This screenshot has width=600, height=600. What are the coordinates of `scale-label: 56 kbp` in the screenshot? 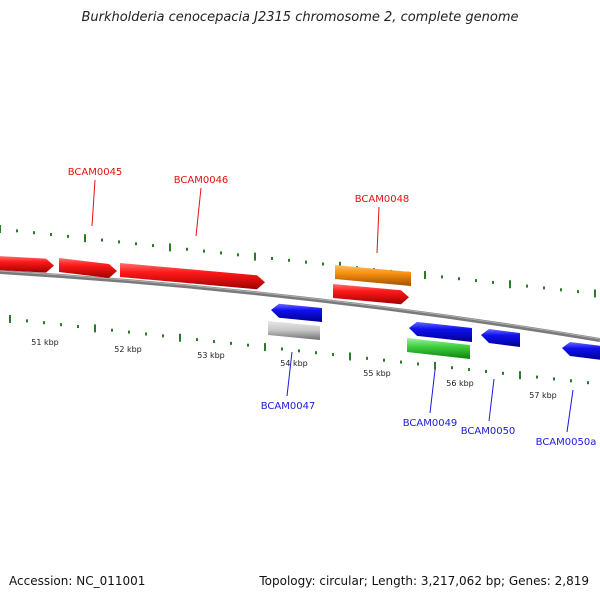 It's located at (460, 383).